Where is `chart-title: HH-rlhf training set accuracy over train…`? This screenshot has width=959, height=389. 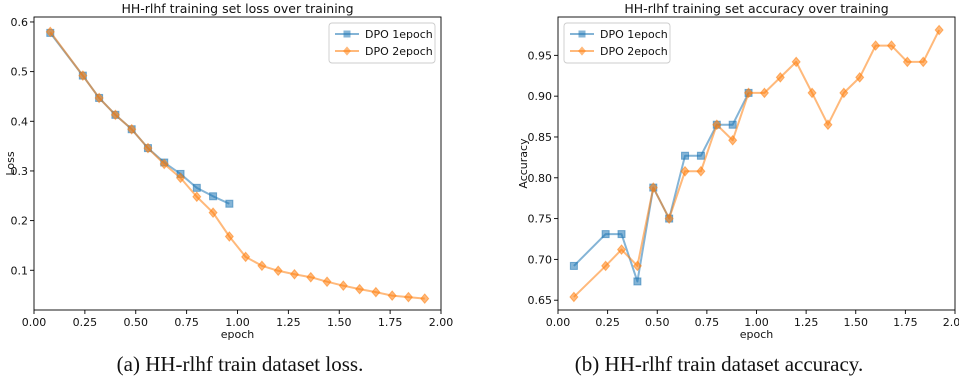 chart-title: HH-rlhf training set accuracy over train… is located at coordinates (756, 8).